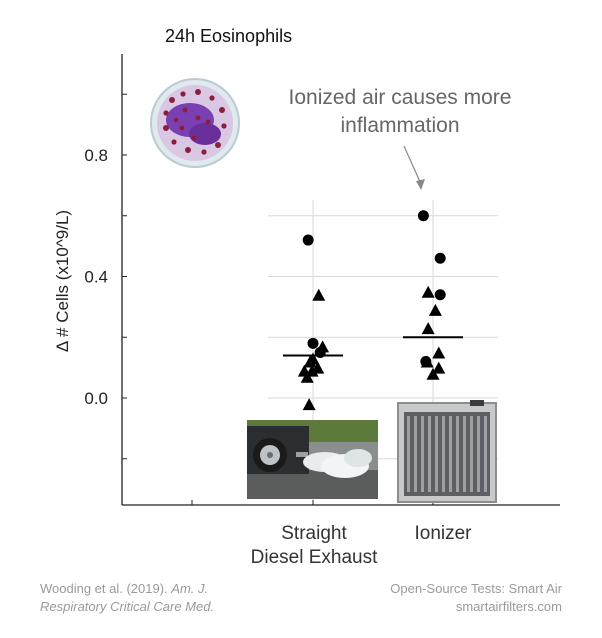  Describe the element at coordinates (508, 606) in the screenshot. I see `source-credit-line-2: smartairfilters.com` at that location.